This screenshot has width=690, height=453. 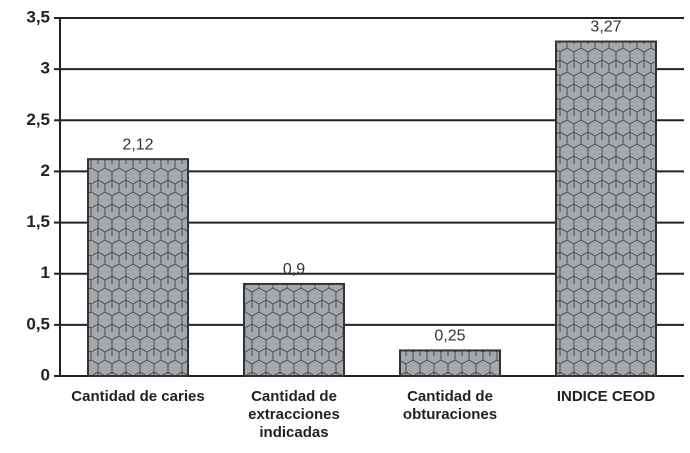 I want to click on data-label: 3,27, so click(x=605, y=27).